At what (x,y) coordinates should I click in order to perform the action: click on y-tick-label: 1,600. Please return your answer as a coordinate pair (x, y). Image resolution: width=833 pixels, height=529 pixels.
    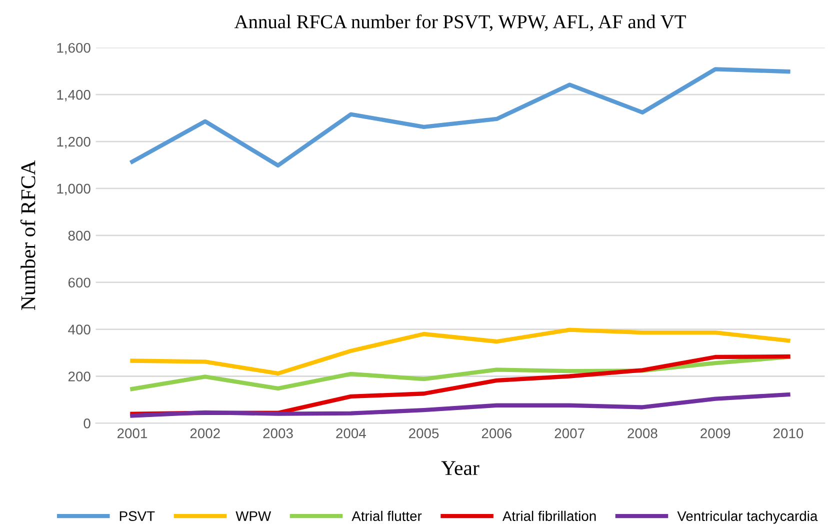
    Looking at the image, I should click on (73, 48).